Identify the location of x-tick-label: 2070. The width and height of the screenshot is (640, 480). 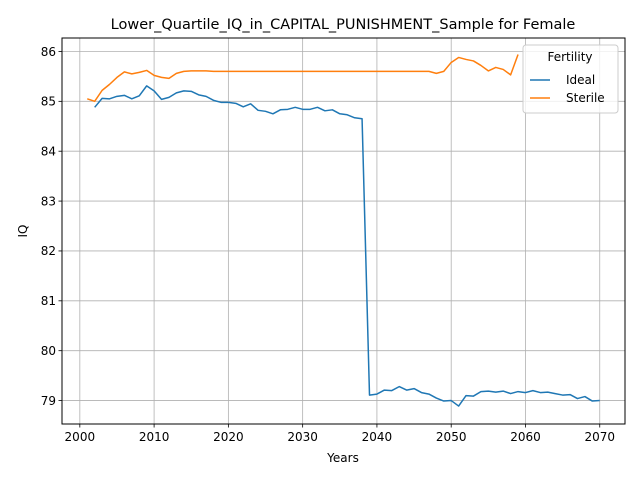
(599, 437).